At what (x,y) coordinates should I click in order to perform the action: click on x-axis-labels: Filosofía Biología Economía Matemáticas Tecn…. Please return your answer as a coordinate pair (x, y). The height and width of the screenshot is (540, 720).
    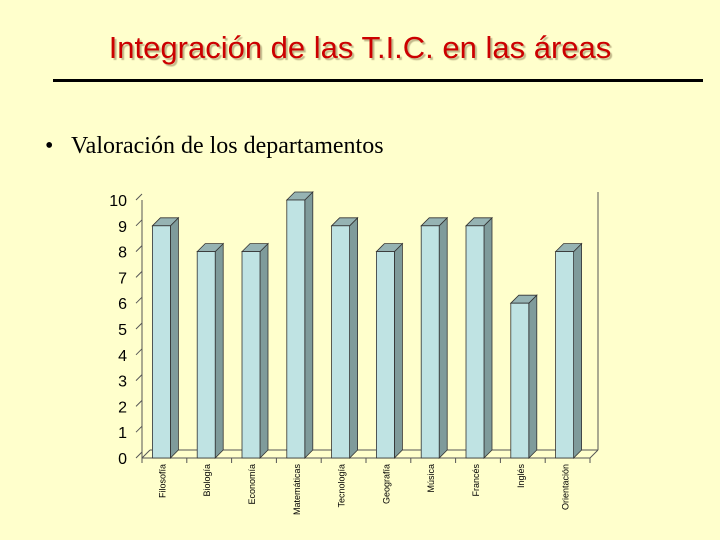
    Looking at the image, I should click on (363, 490).